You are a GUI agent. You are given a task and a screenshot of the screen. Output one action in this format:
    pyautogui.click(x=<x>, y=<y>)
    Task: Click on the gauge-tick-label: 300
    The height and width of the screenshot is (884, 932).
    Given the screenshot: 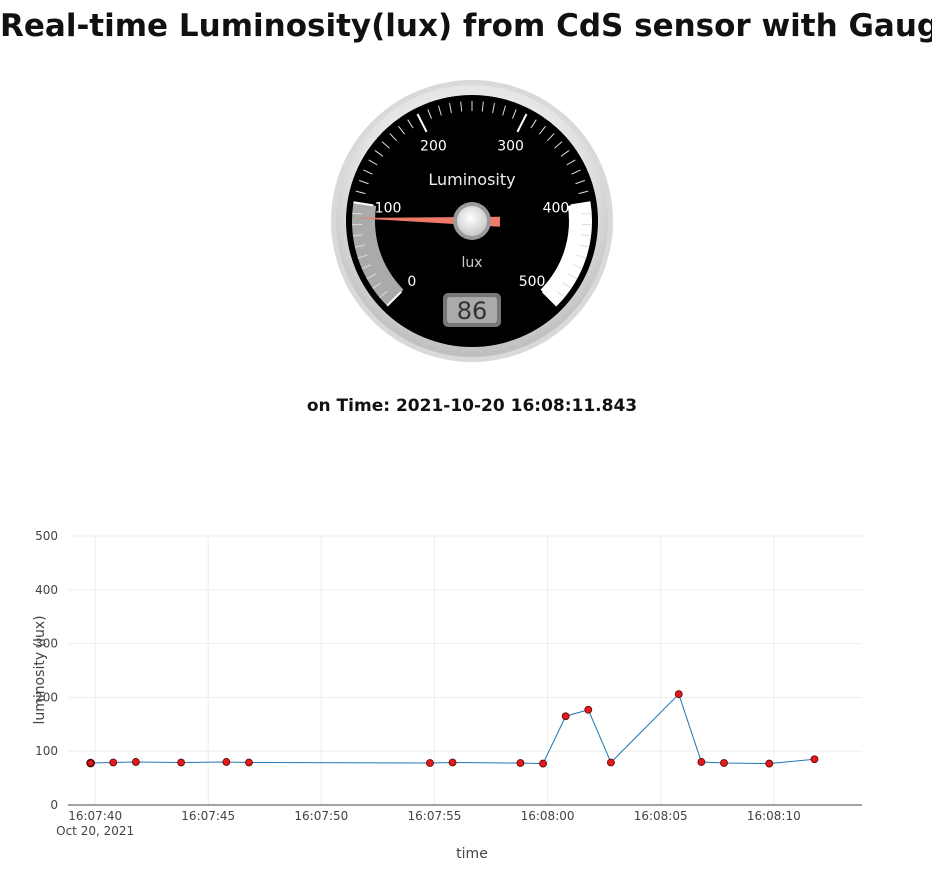 What is the action you would take?
    pyautogui.click(x=510, y=146)
    